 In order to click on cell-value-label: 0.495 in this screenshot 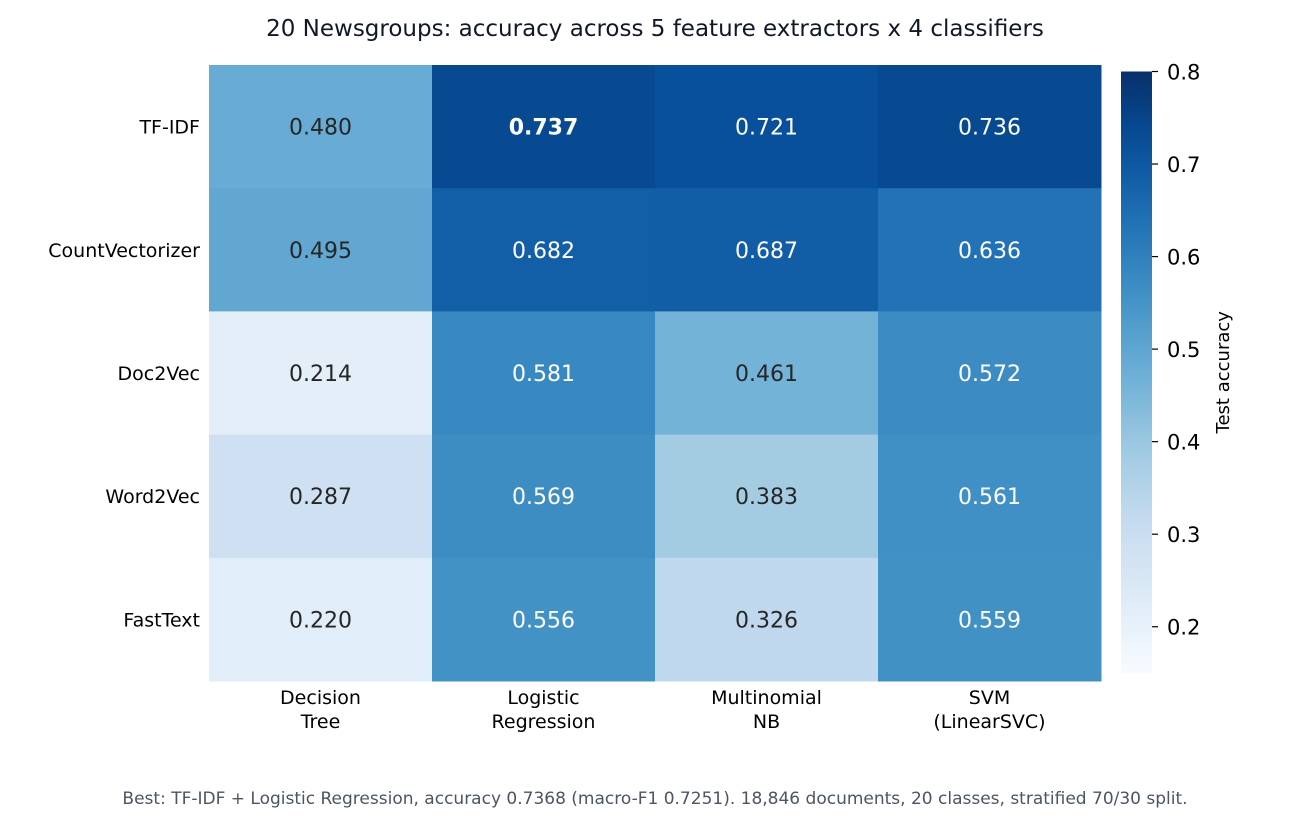, I will do `click(320, 251)`.